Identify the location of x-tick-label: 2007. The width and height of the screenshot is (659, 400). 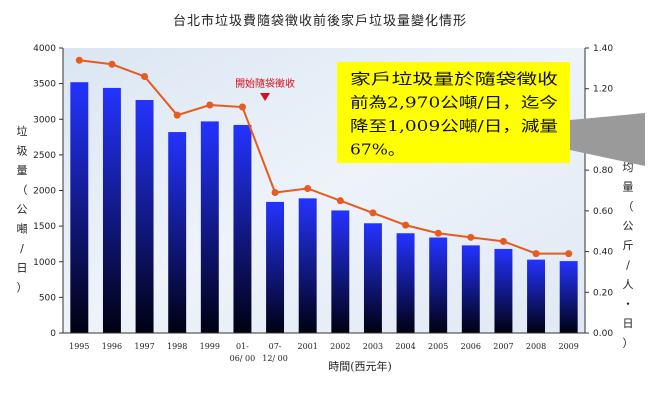
(503, 346).